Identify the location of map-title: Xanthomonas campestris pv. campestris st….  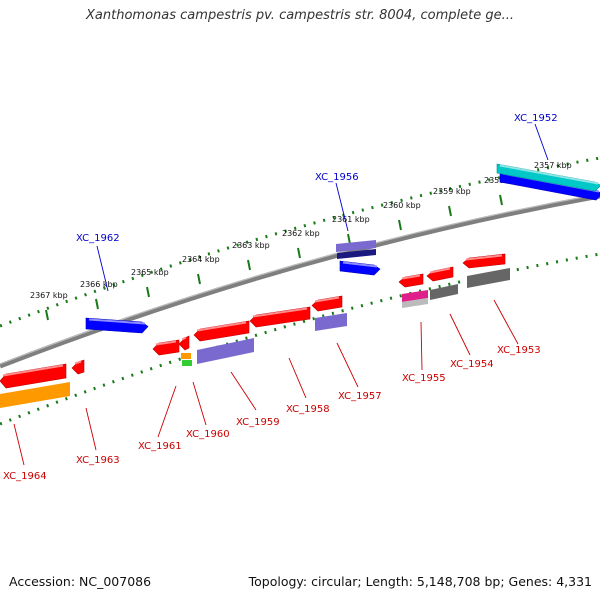
(300, 15).